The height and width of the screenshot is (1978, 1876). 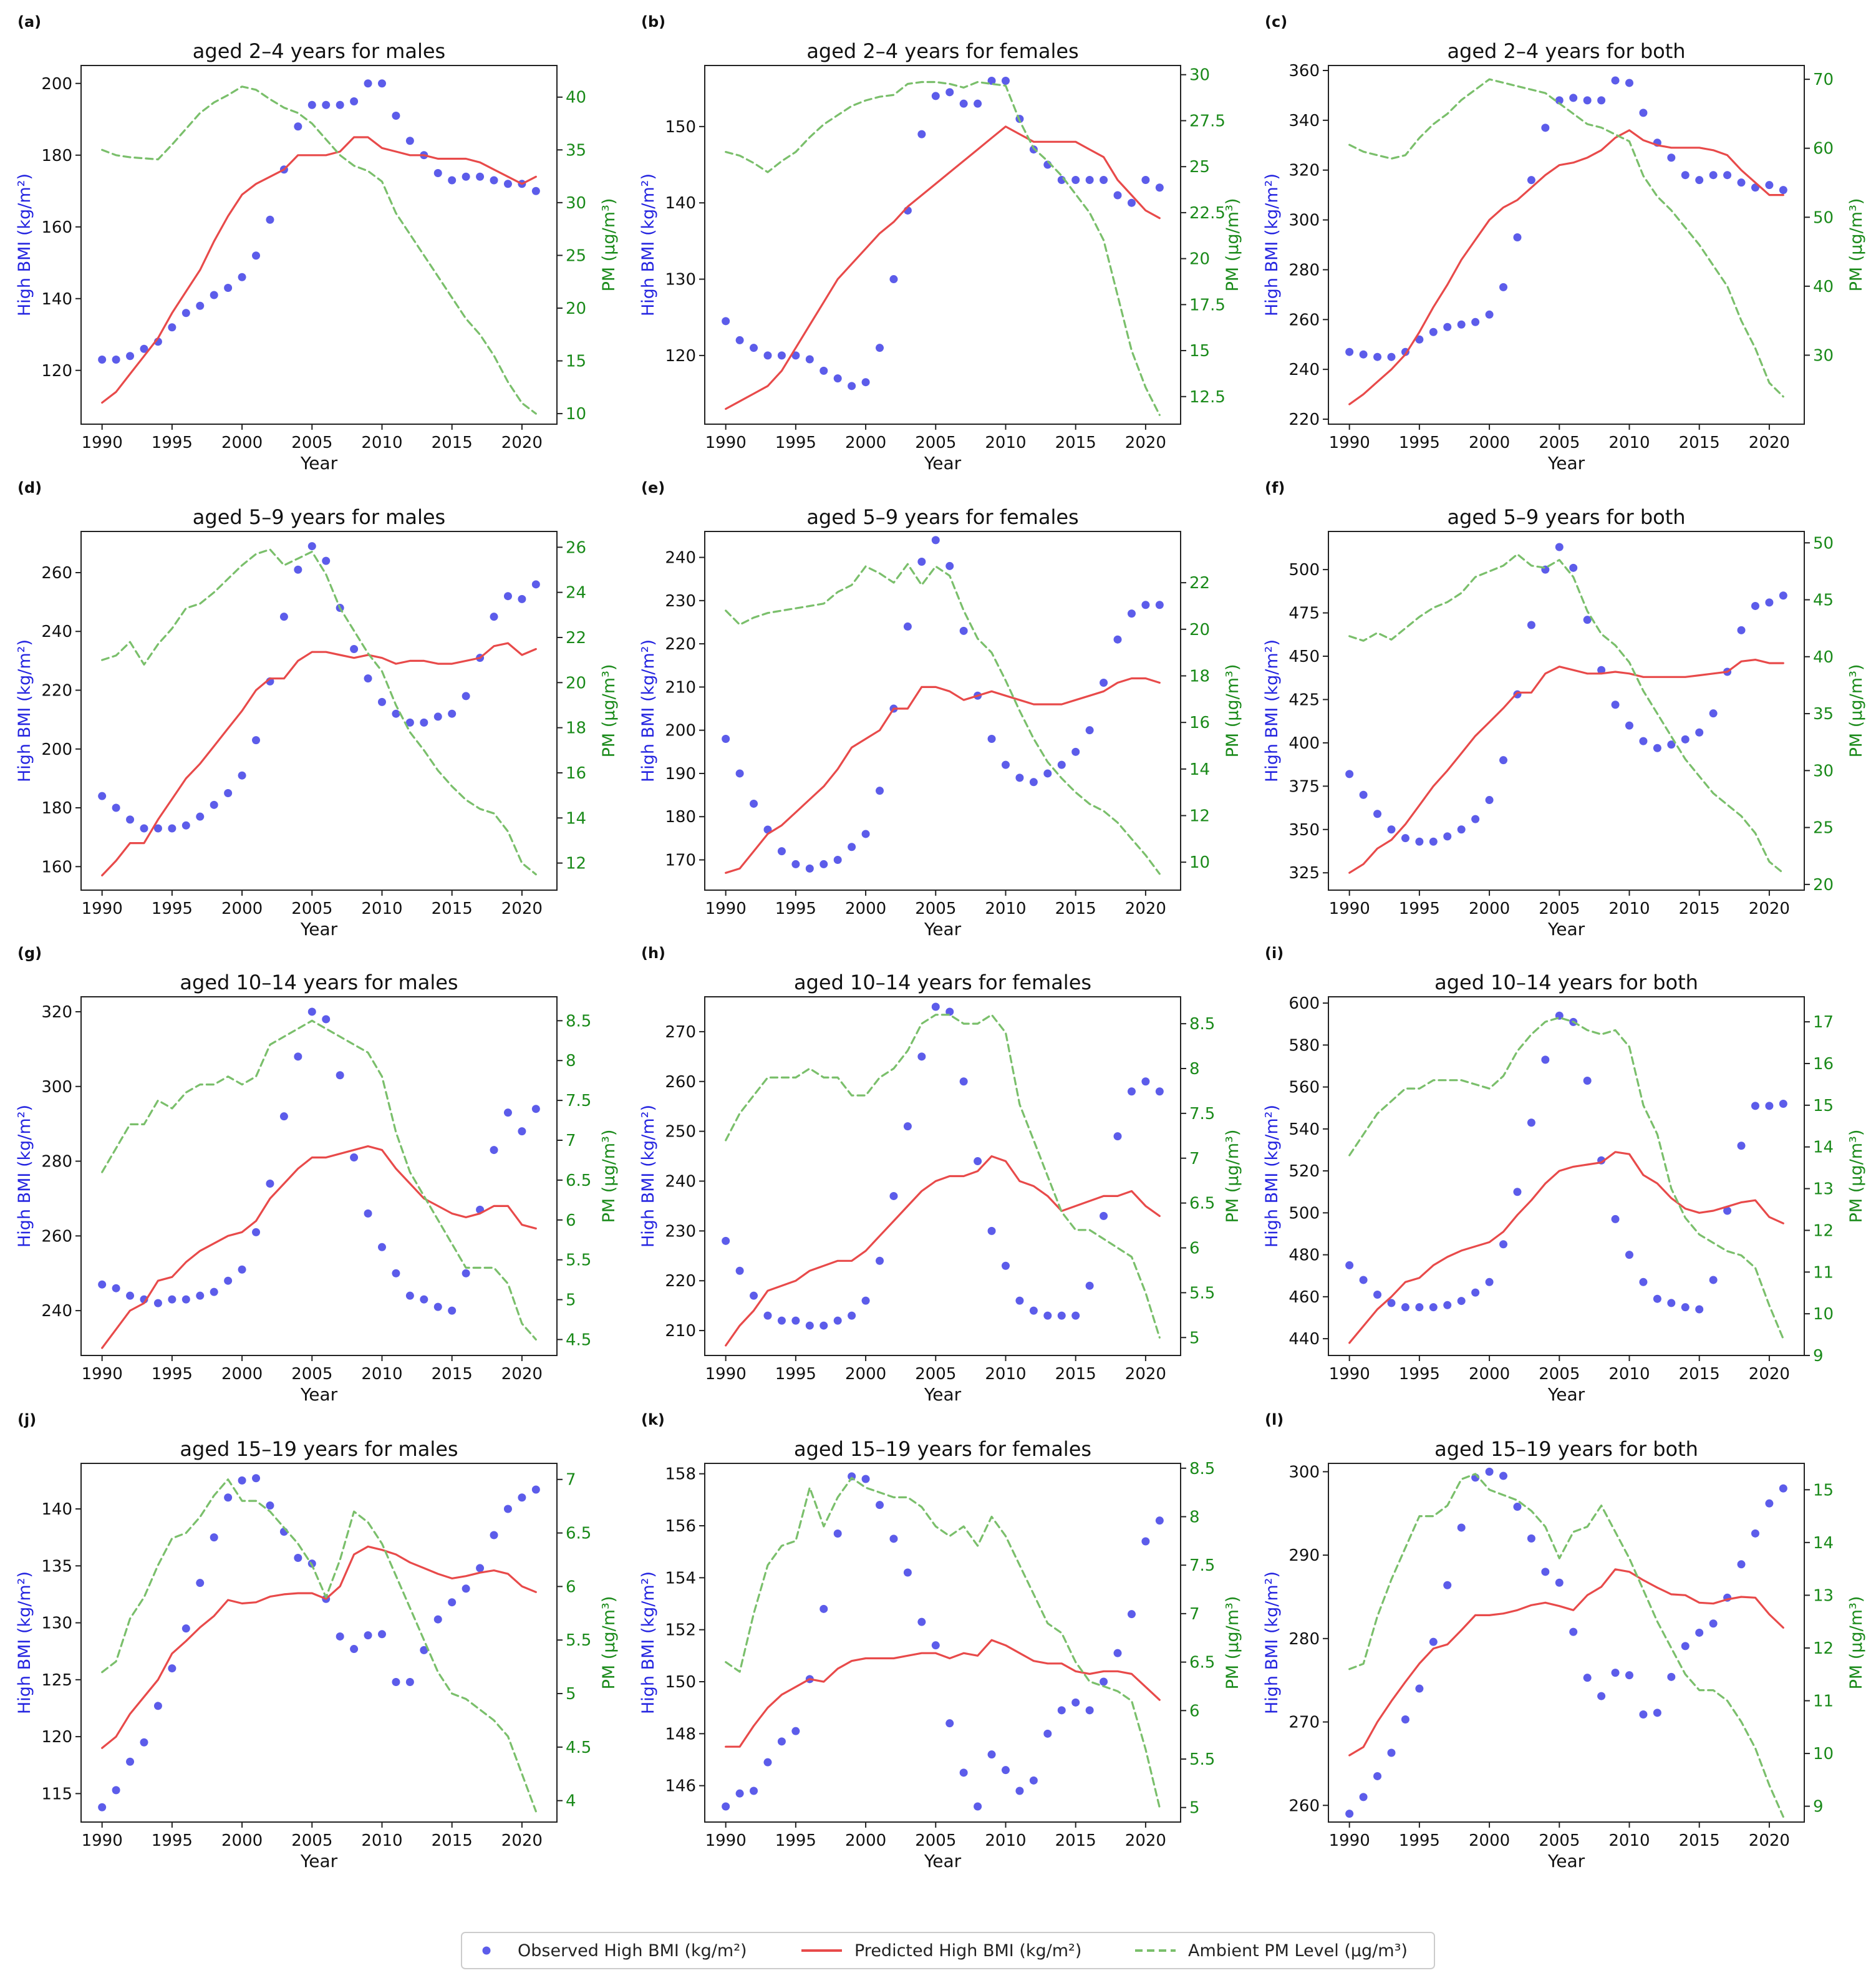 I want to click on y-tick-label: 150, so click(x=680, y=1682).